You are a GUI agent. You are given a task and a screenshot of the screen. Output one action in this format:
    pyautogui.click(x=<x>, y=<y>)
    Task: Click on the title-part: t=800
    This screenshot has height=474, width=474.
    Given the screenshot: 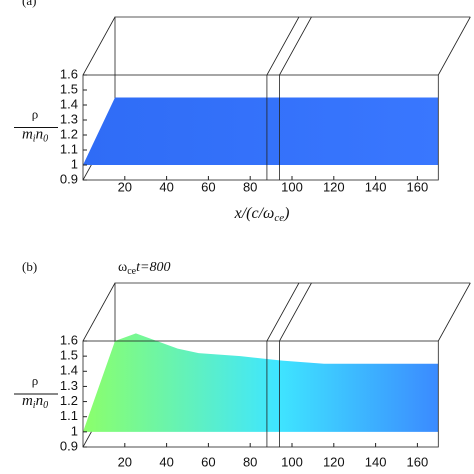 What is the action you would take?
    pyautogui.click(x=153, y=267)
    